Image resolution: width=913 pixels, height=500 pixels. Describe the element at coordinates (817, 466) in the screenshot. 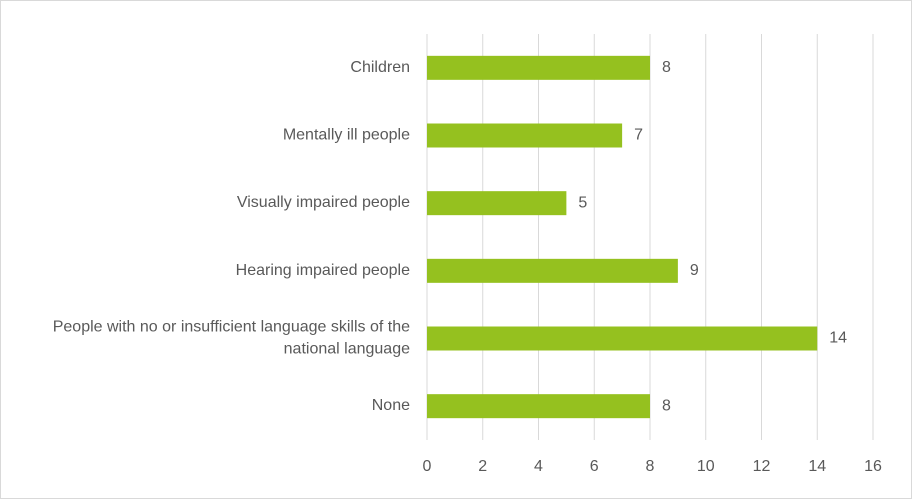

I see `x-tick-label: 14` at that location.